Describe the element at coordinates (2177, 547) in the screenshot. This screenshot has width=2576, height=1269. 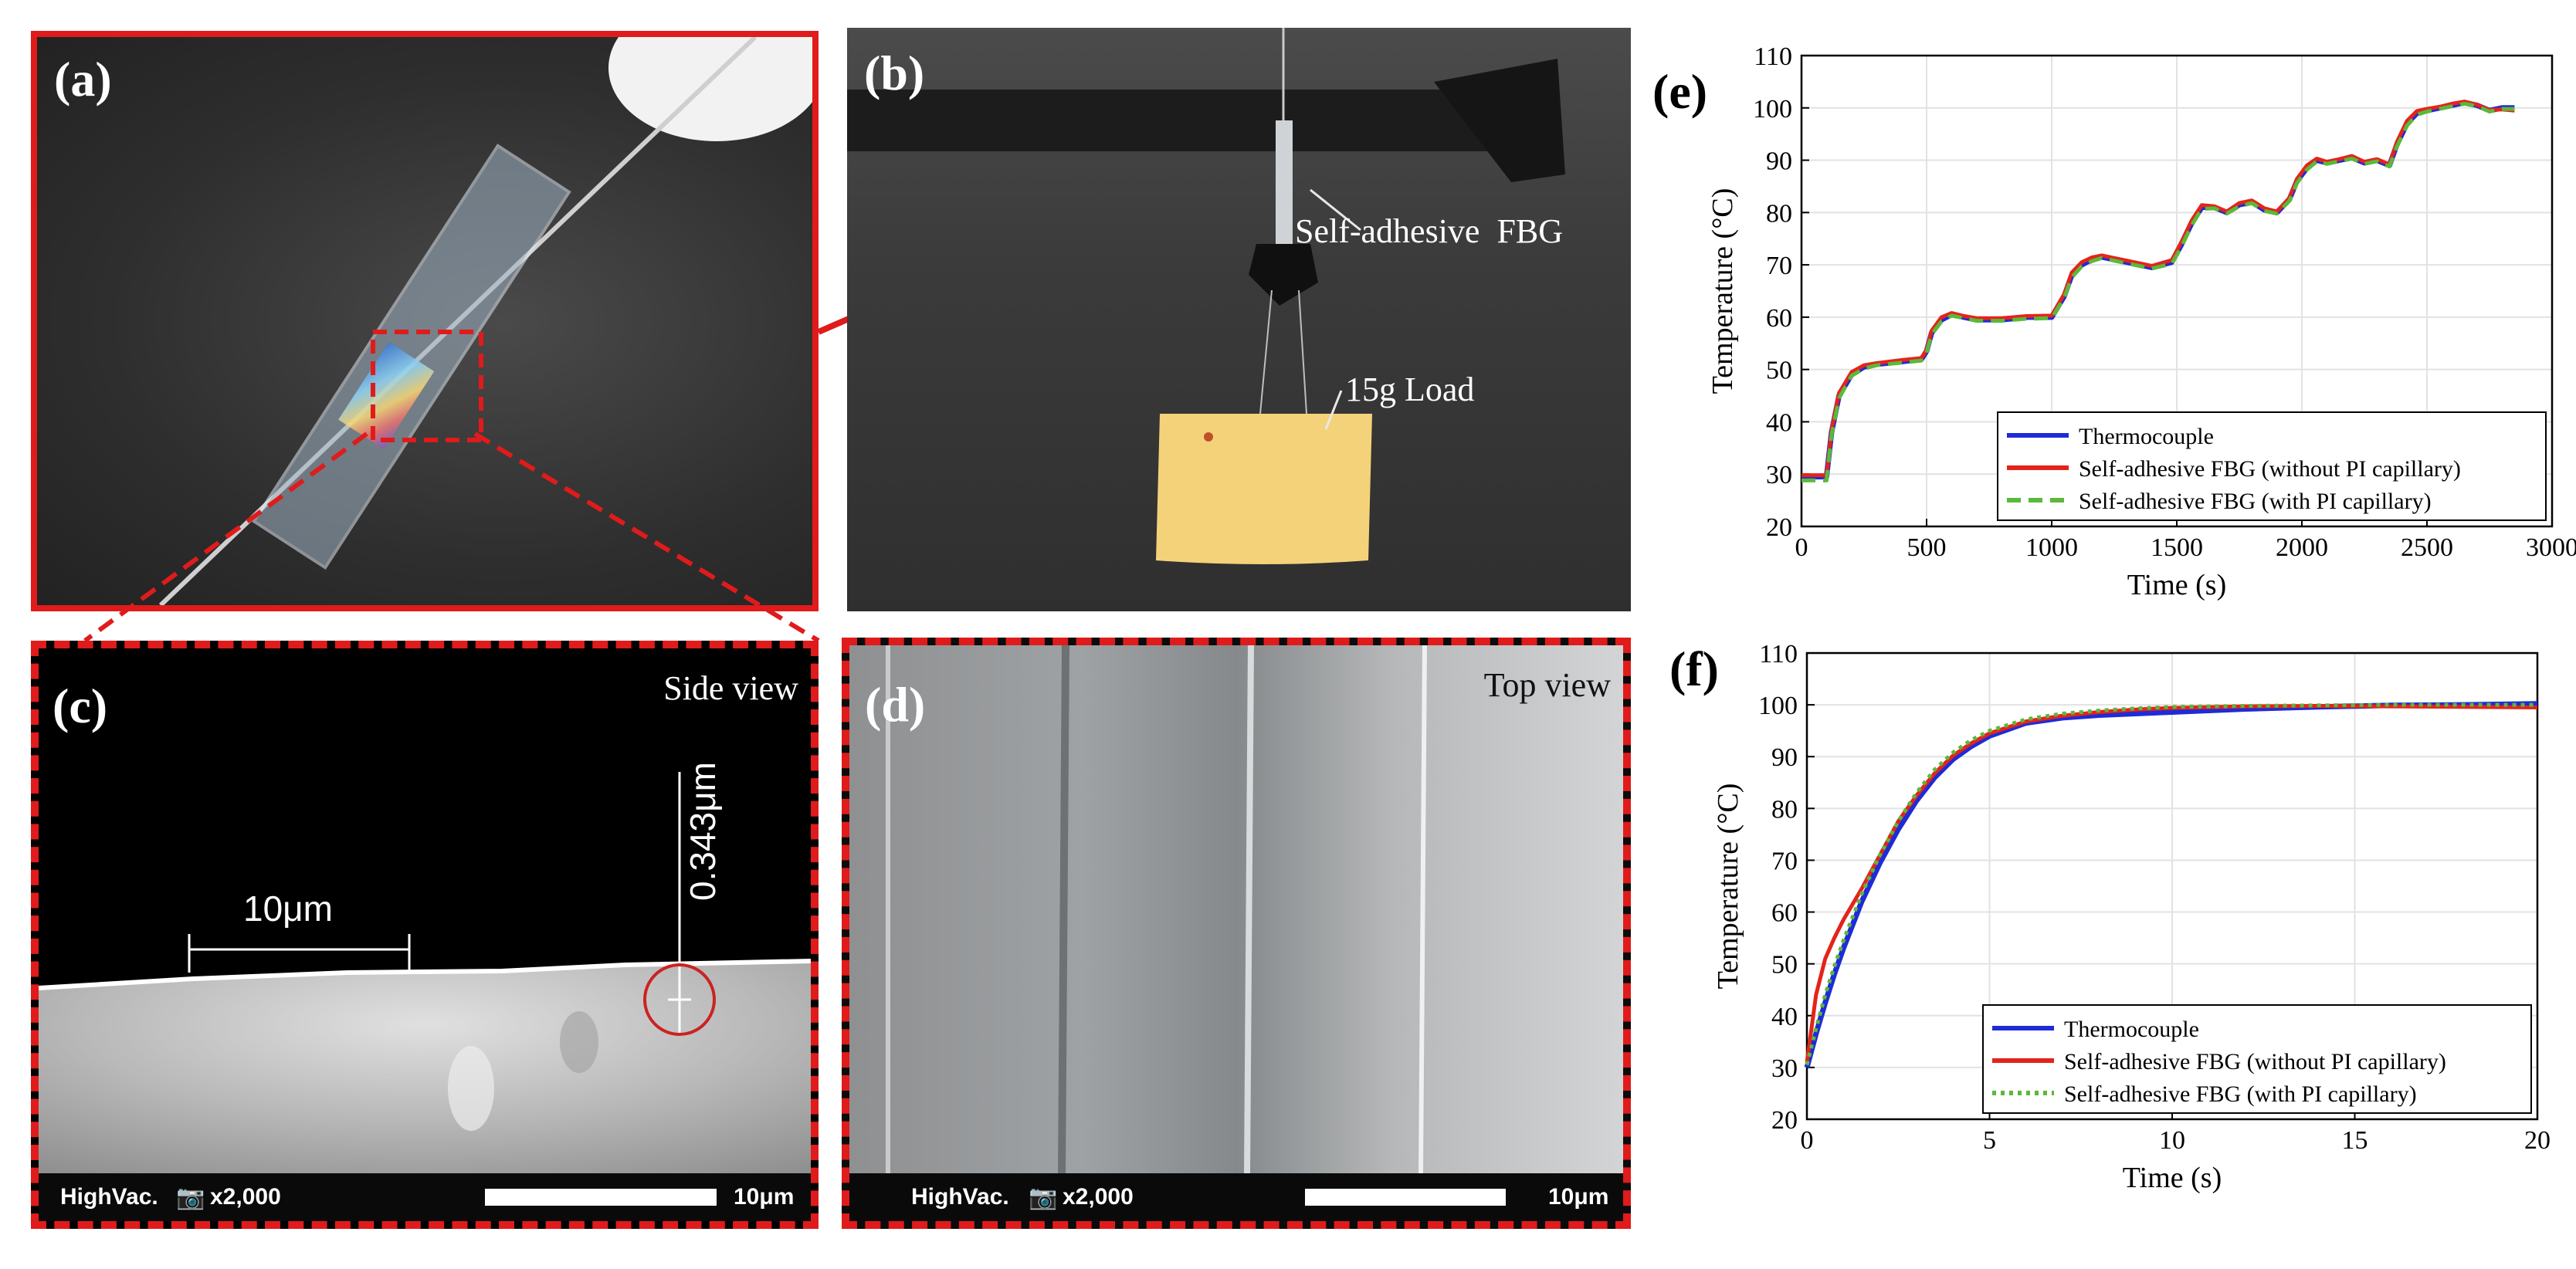
I see `x-tick-label: 1500` at that location.